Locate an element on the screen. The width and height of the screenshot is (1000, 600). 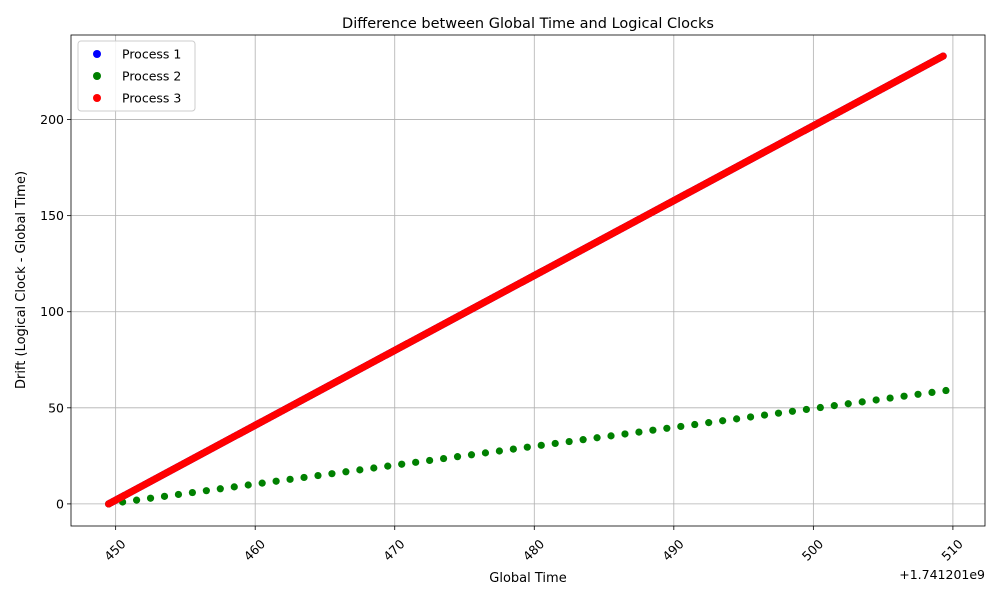
y-axis-label: Drift (Logical Clock - Global Time) is located at coordinates (21, 280).